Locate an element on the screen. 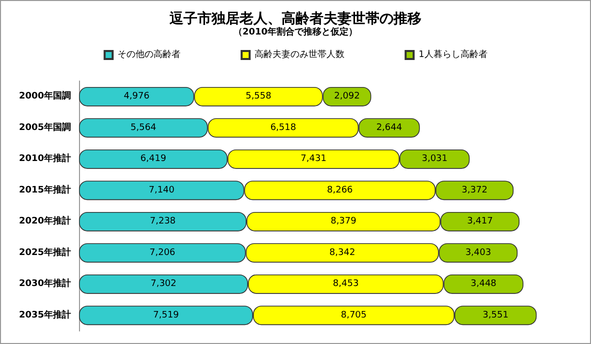 This screenshot has width=591, height=344. data-label: 7,140 is located at coordinates (161, 190).